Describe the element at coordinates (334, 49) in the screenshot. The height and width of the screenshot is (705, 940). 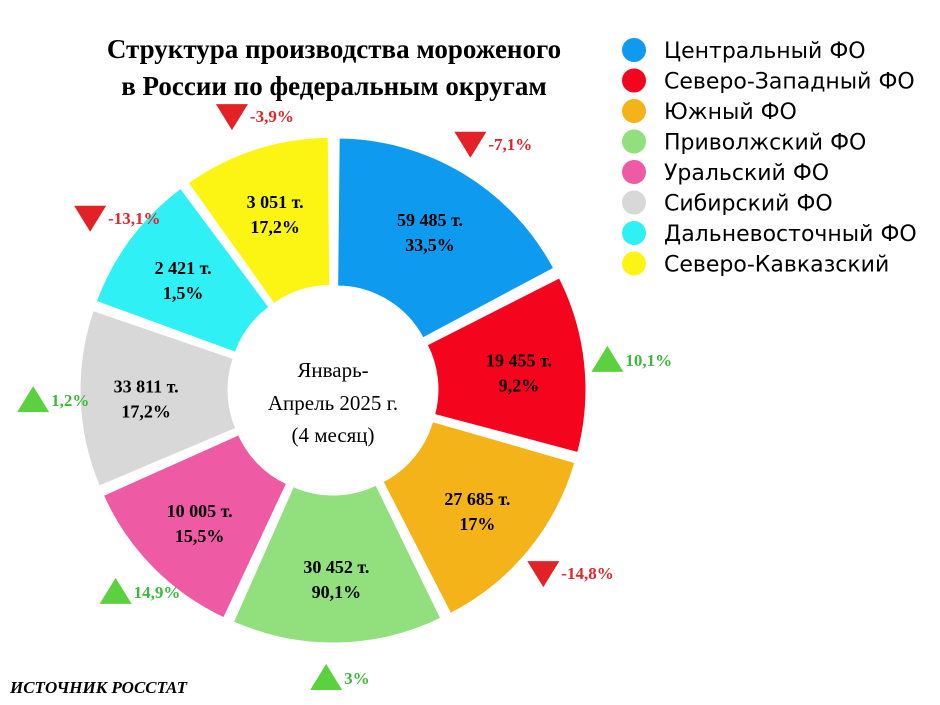
I see `chart-title-line-1: Структура производства мороженого` at that location.